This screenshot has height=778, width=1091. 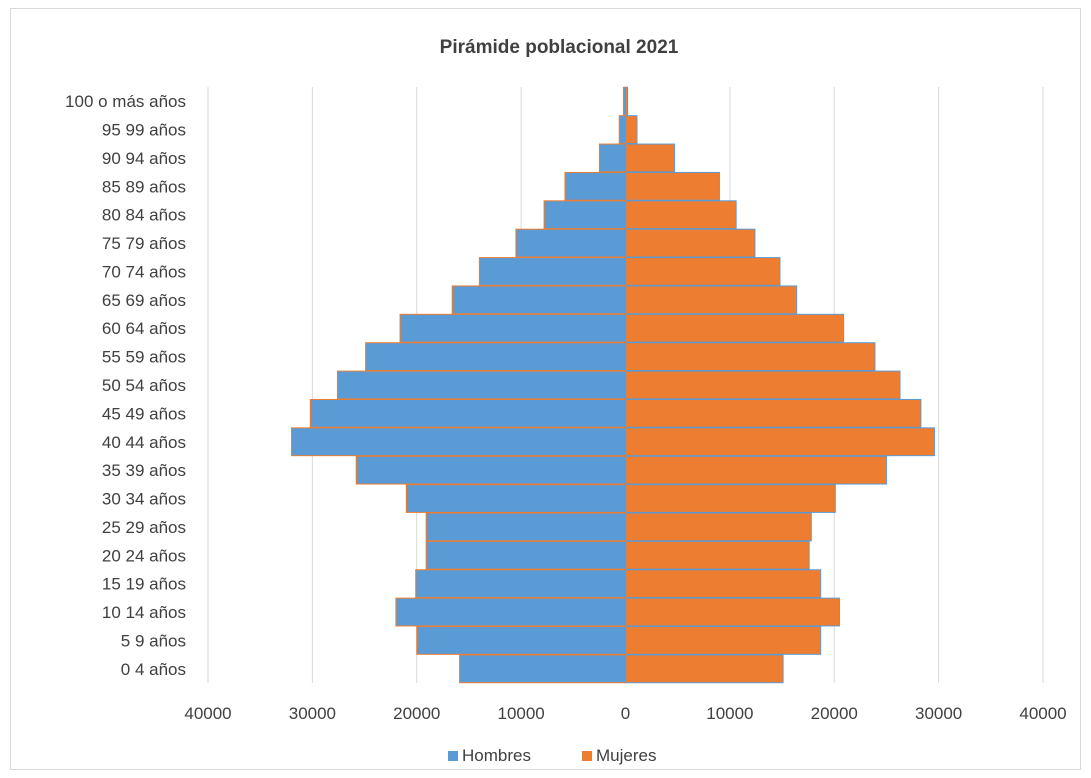 I want to click on legend-label: Mujeres, so click(x=626, y=755).